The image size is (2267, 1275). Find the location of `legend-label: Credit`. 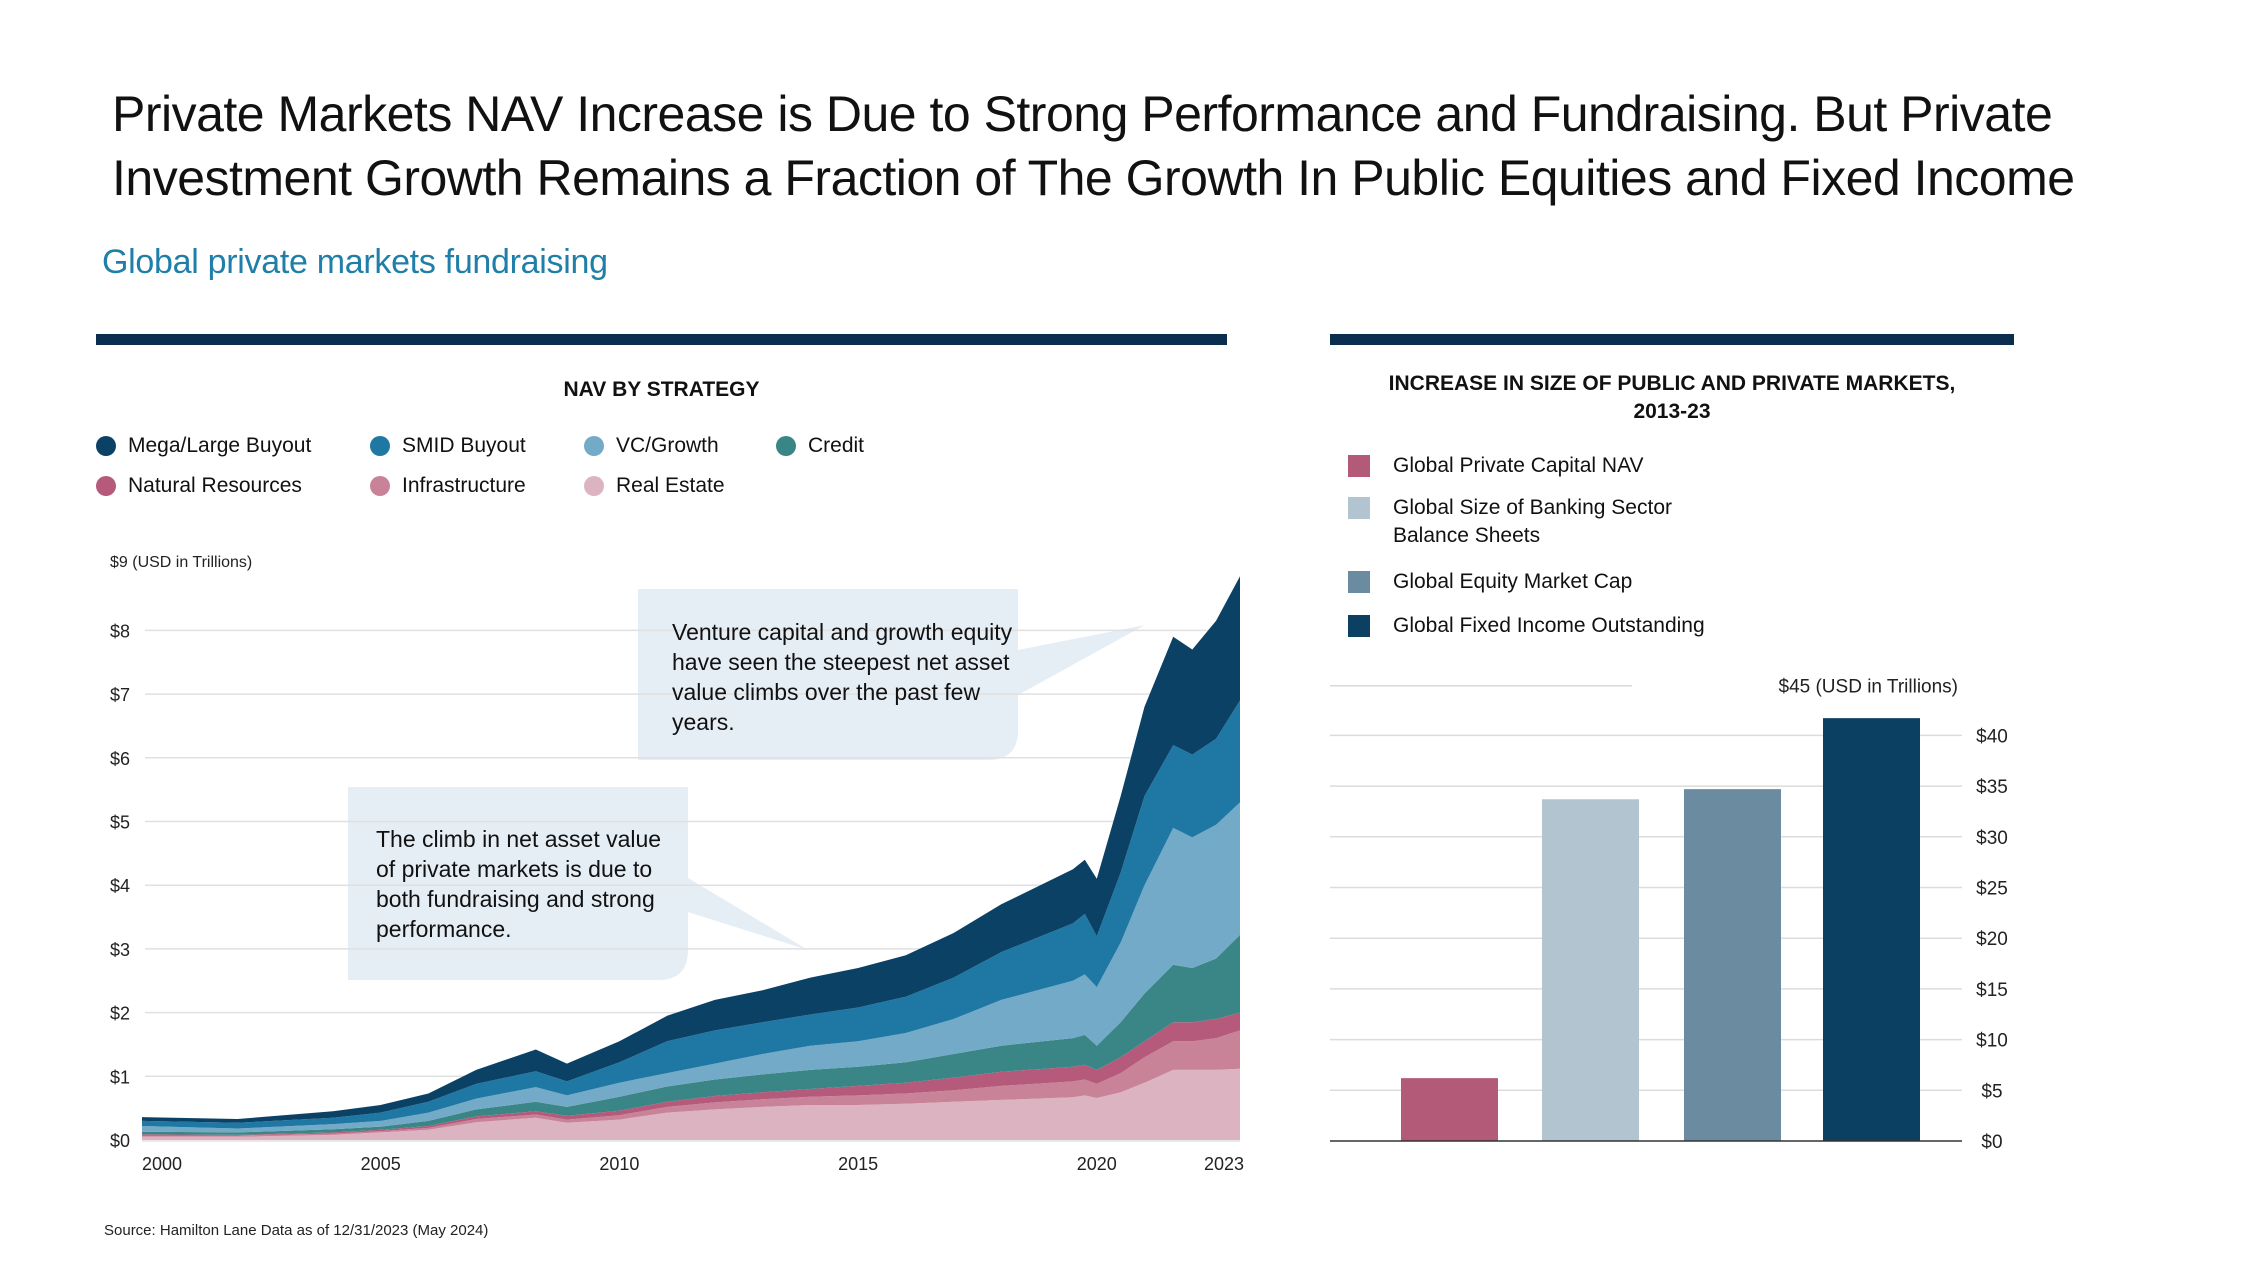

legend-label: Credit is located at coordinates (836, 445).